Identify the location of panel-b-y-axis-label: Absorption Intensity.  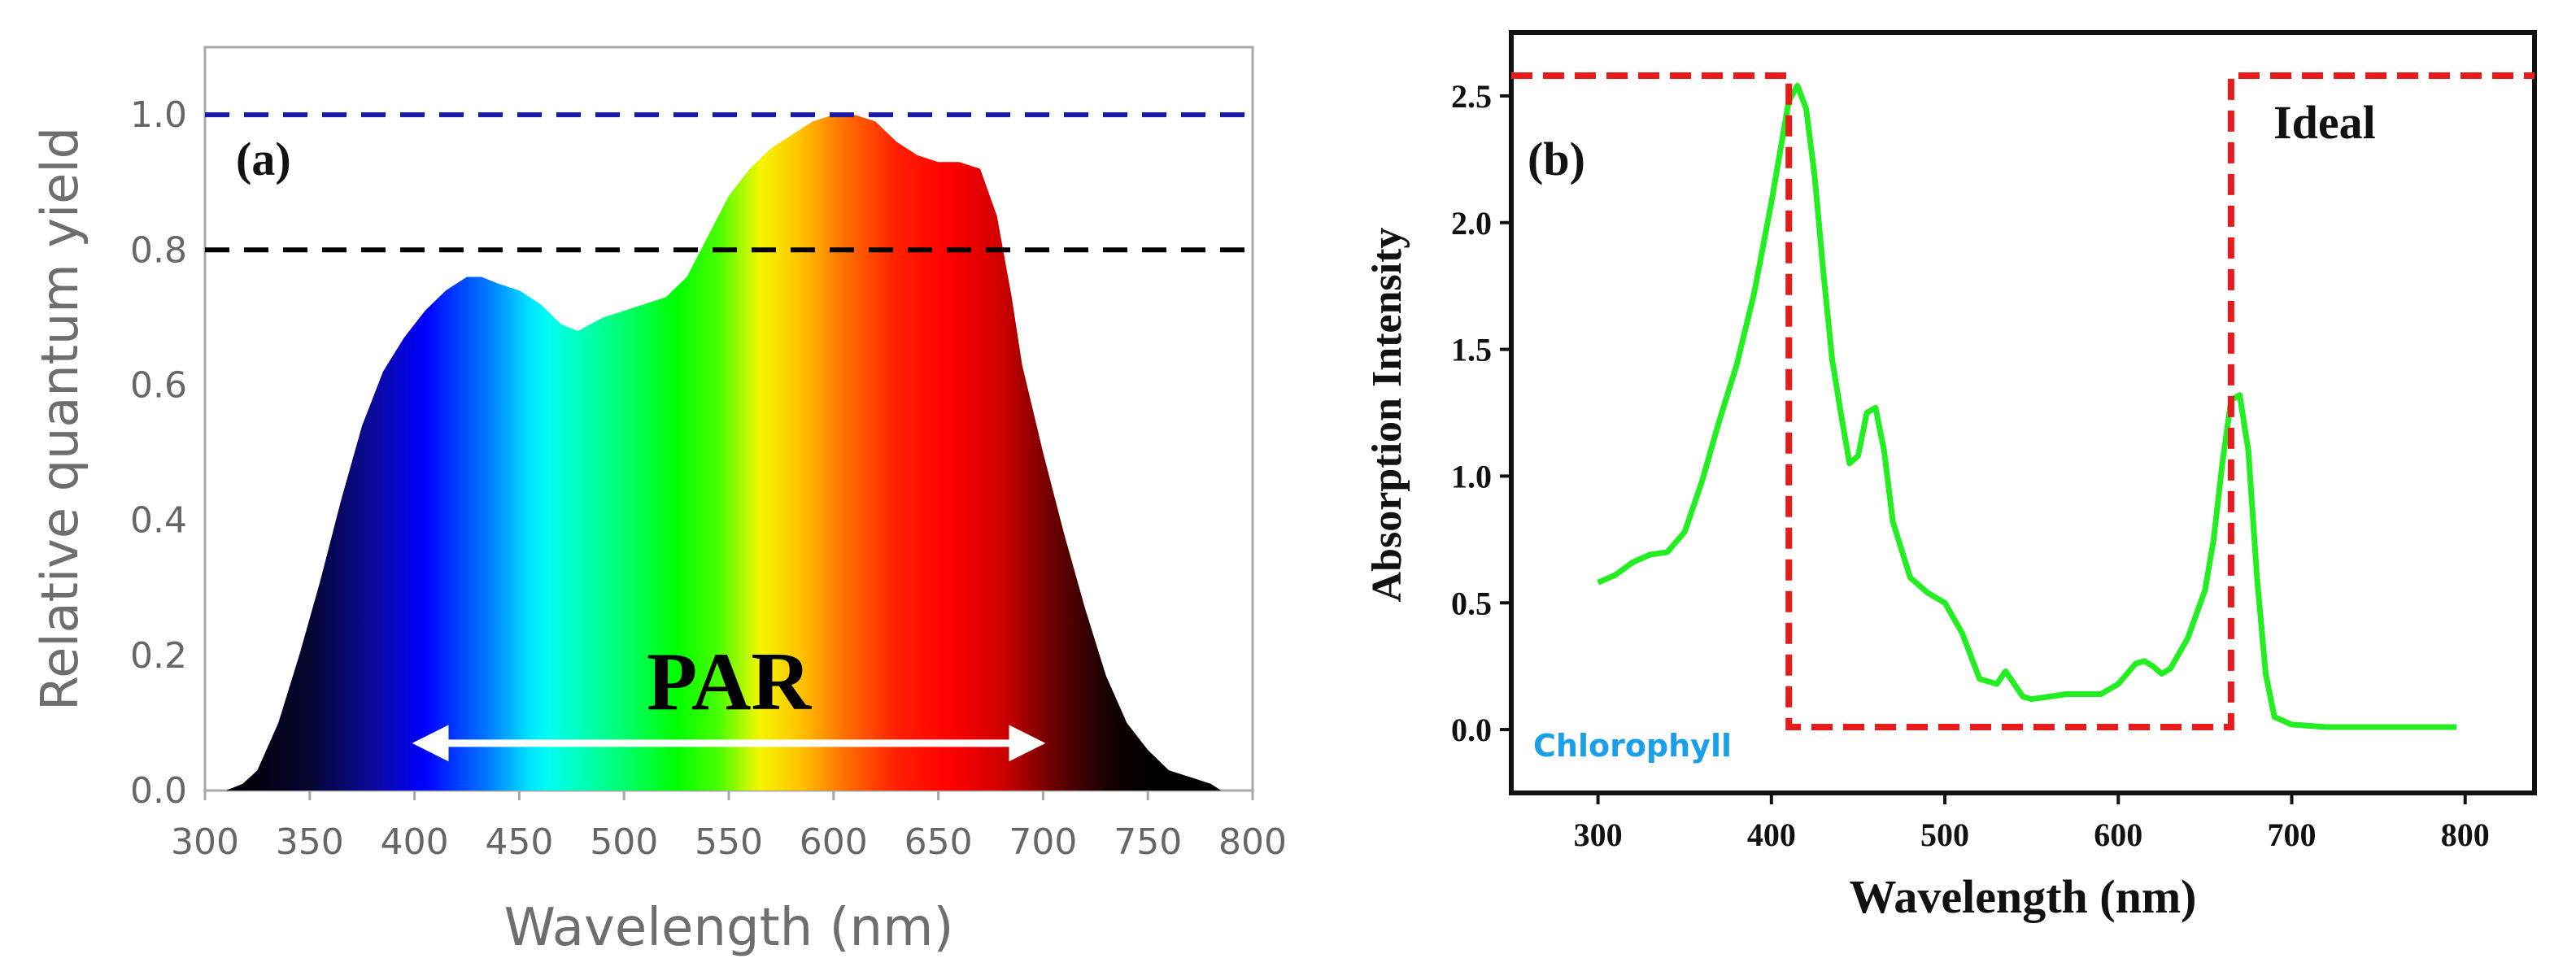
(1387, 415).